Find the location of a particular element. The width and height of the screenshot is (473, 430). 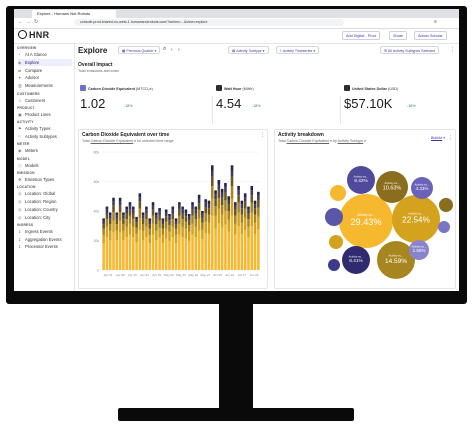

sidebar-item-processor-events: ↧ Processor Events is located at coordinates (45, 246).